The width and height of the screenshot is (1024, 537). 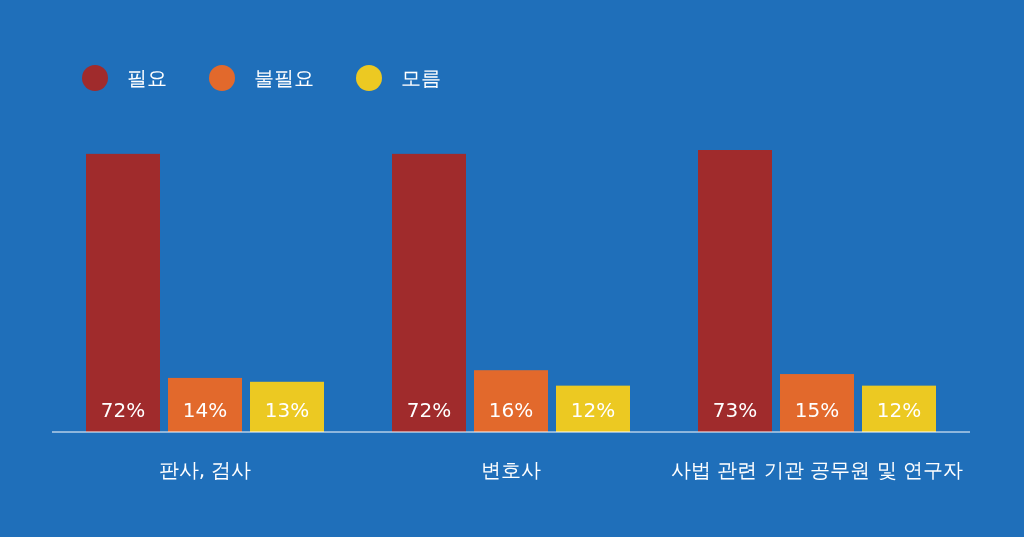 What do you see at coordinates (287, 410) in the screenshot?
I see `data-label: 13%` at bounding box center [287, 410].